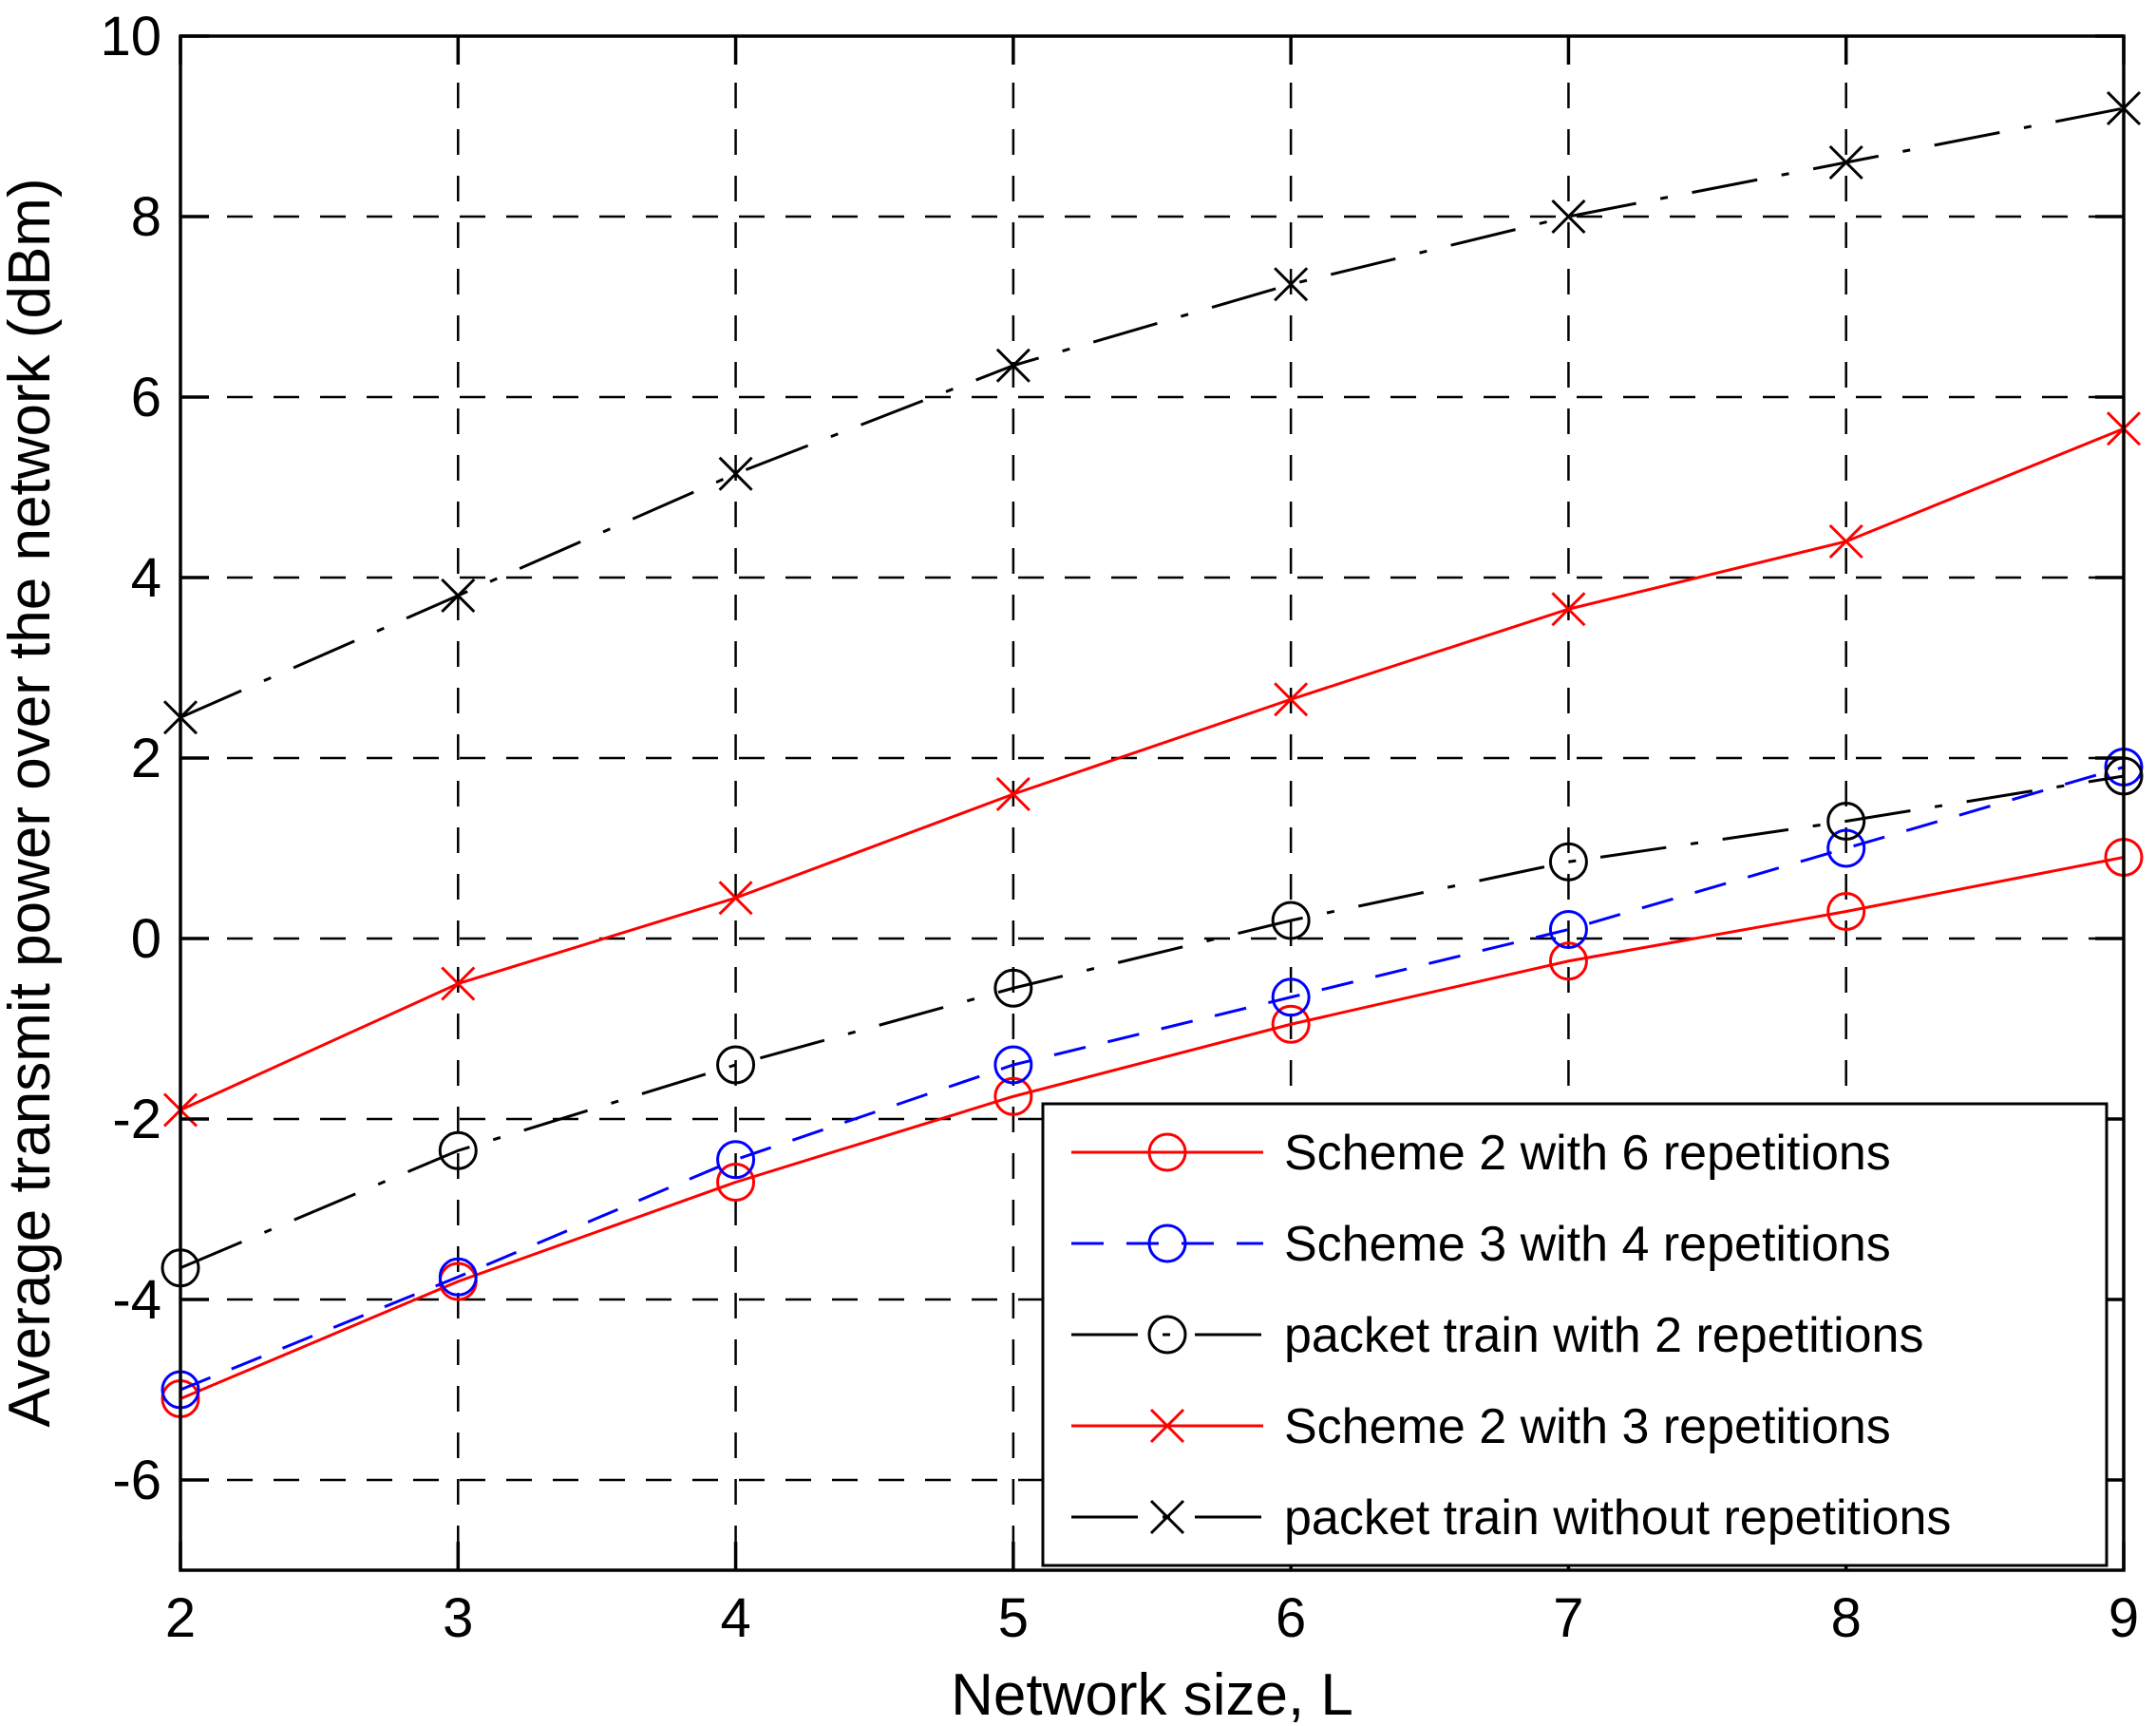 This screenshot has width=2156, height=1726. Describe the element at coordinates (137, 1300) in the screenshot. I see `y-tick-label: -4` at that location.